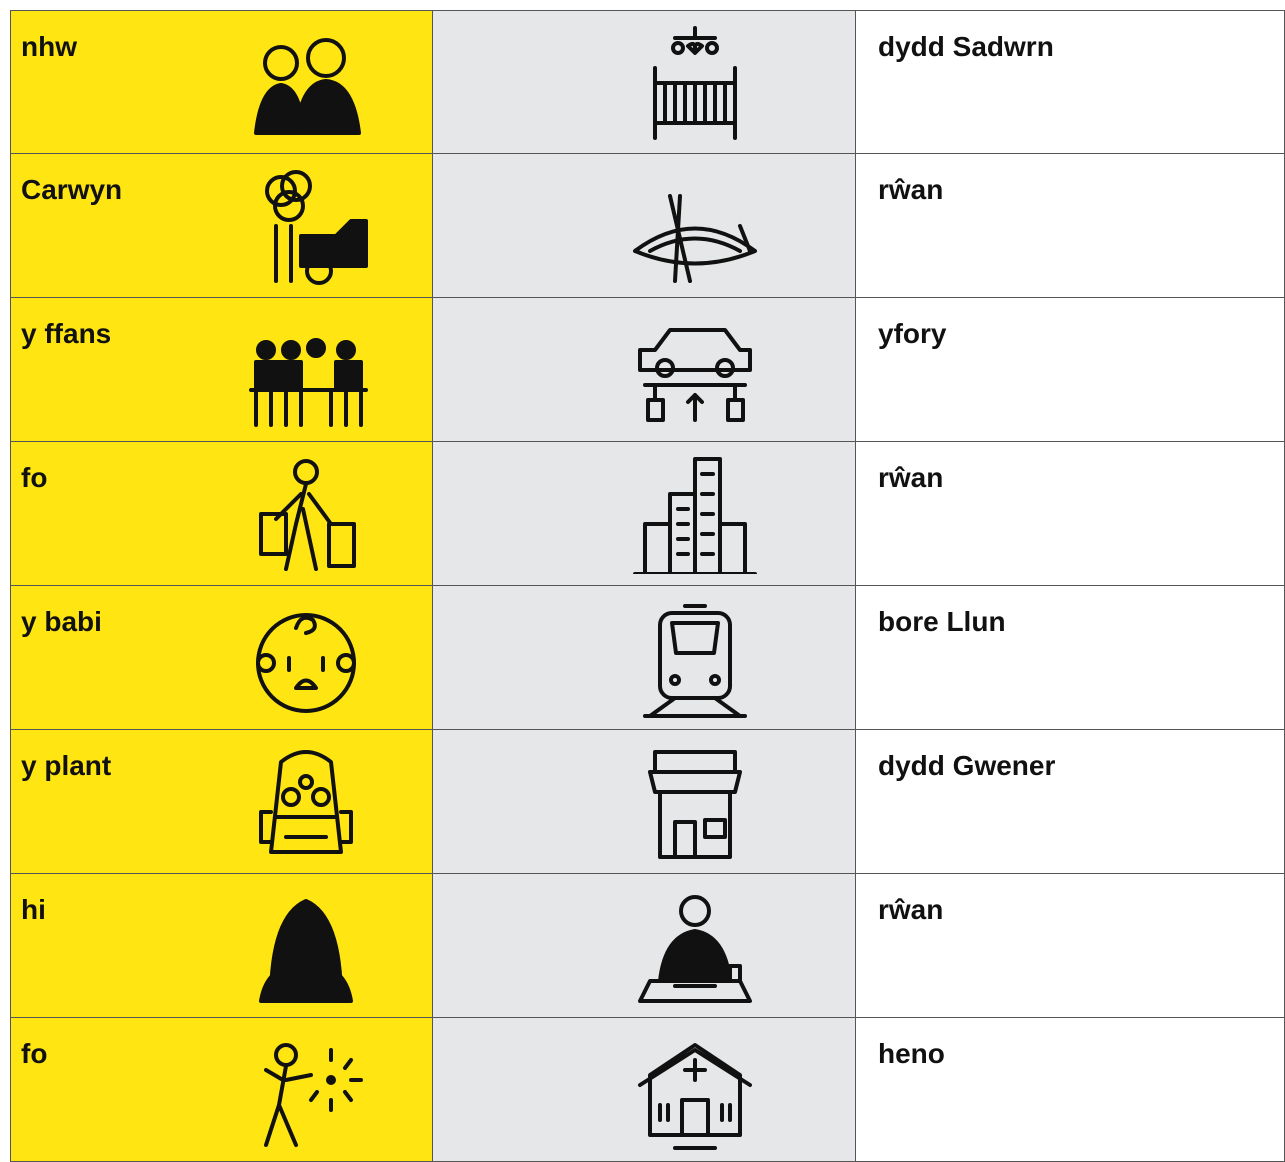  What do you see at coordinates (66, 333) in the screenshot?
I see `cell-text: y ffans` at bounding box center [66, 333].